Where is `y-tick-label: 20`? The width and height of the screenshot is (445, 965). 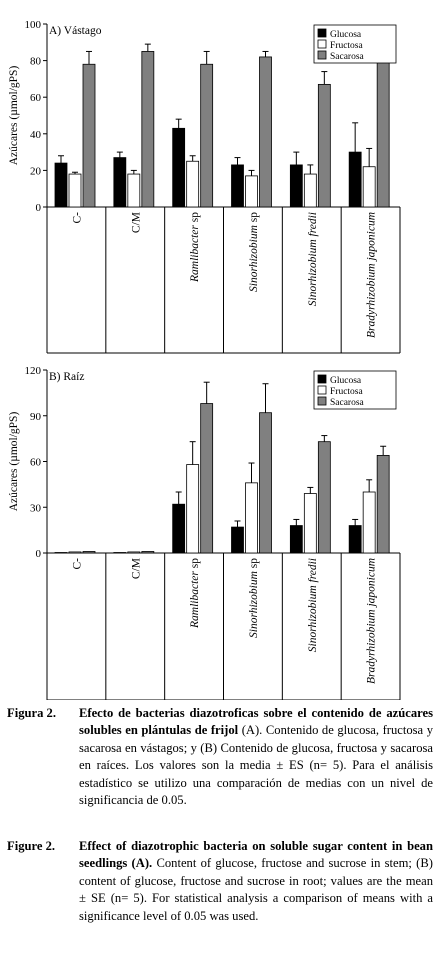
y-tick-label: 20 is located at coordinates (36, 171).